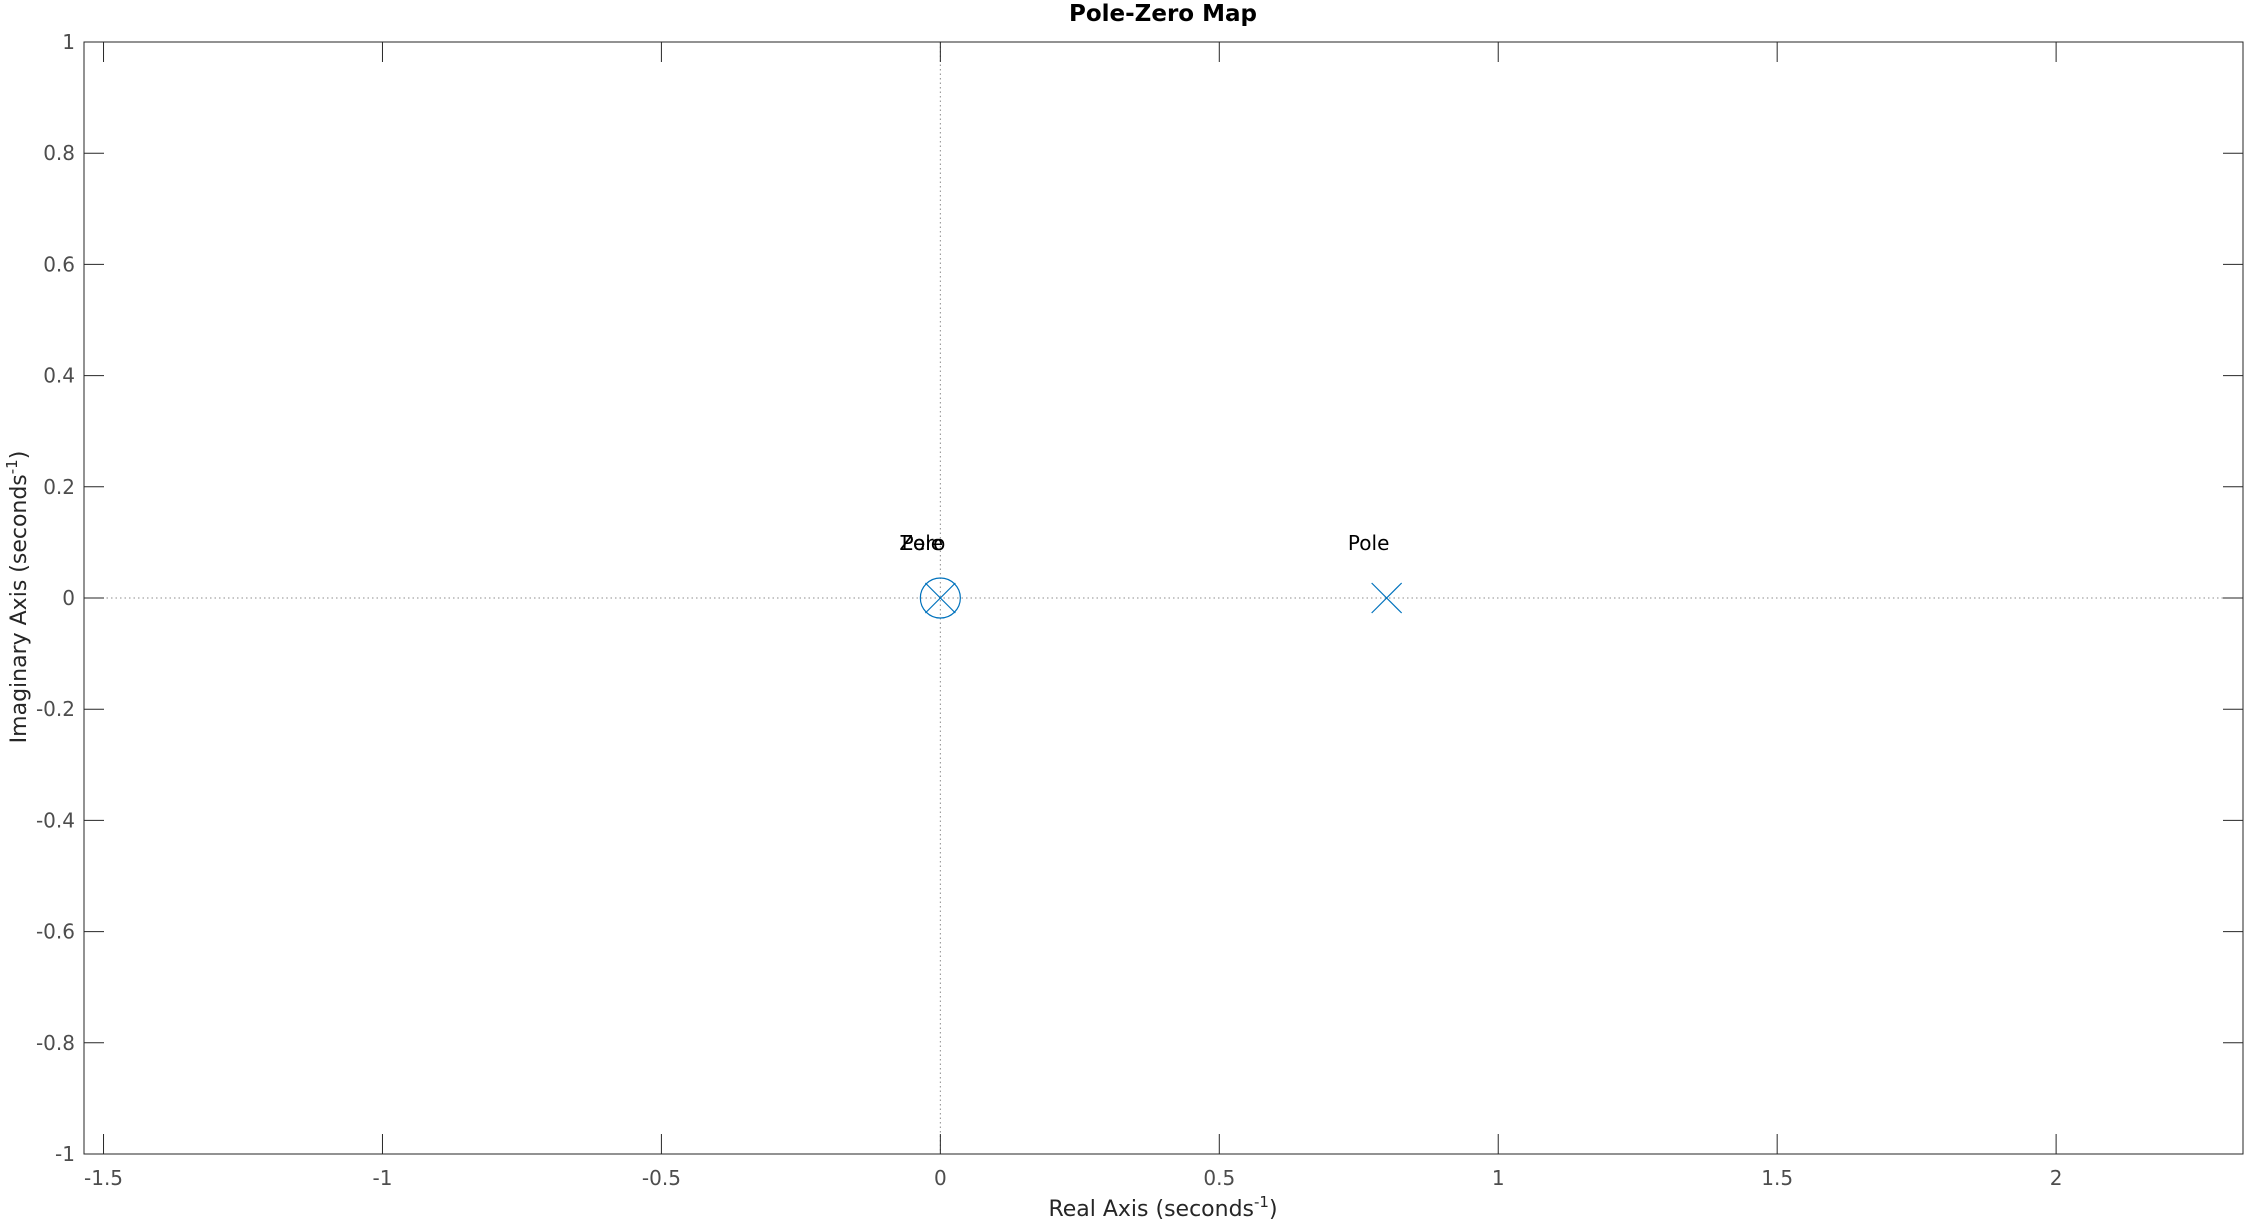  I want to click on y-tick-label: 0.4, so click(59, 376).